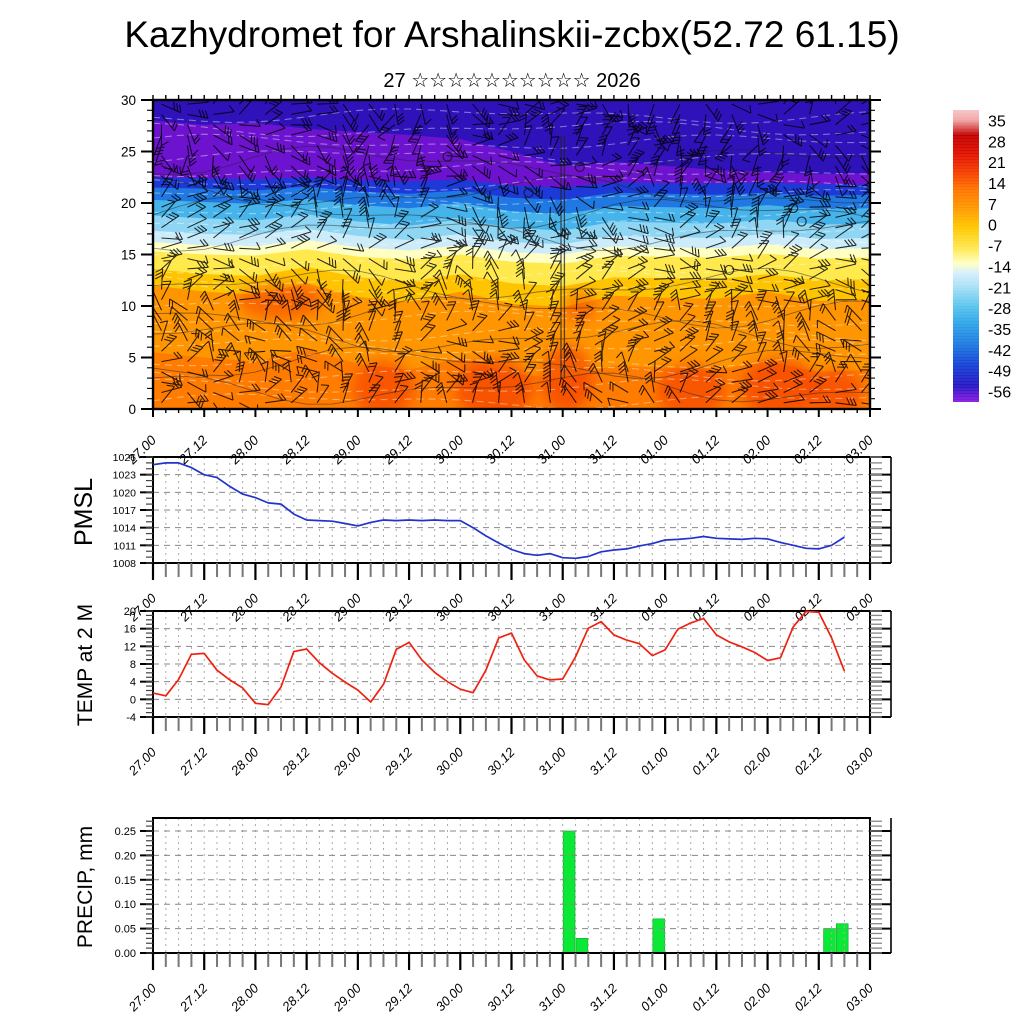 This screenshot has height=1024, width=1024. Describe the element at coordinates (85, 665) in the screenshot. I see `temp-axis-title: TEMP at 2 M` at that location.